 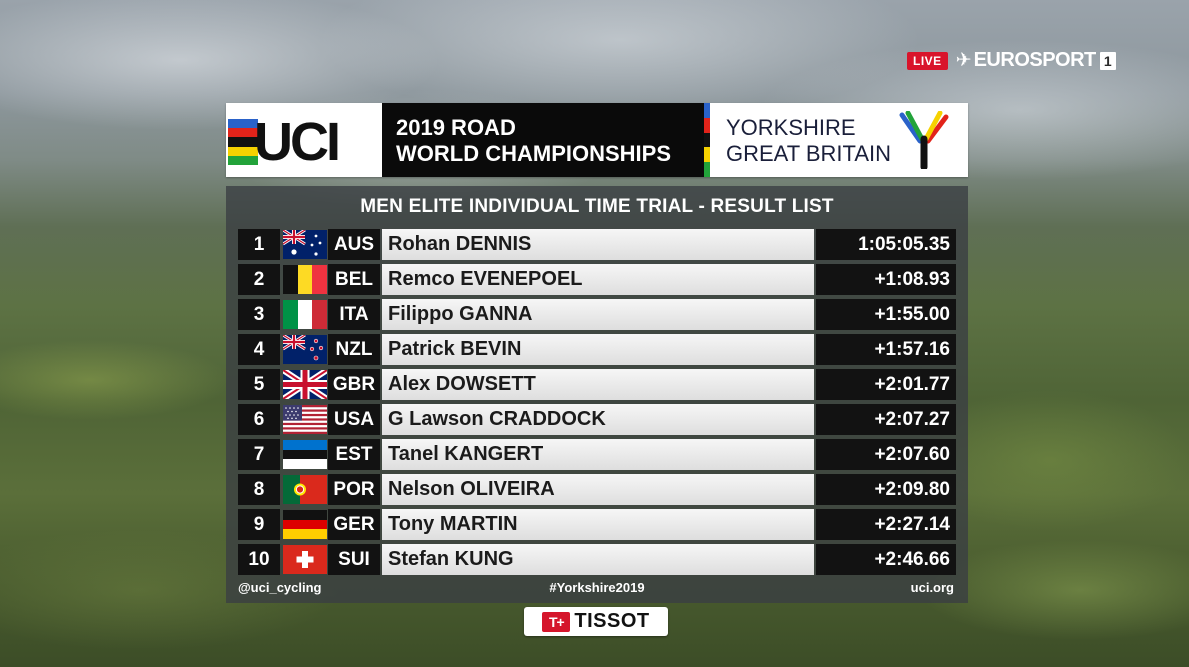 What do you see at coordinates (259, 349) in the screenshot?
I see `rank-cell: 4` at bounding box center [259, 349].